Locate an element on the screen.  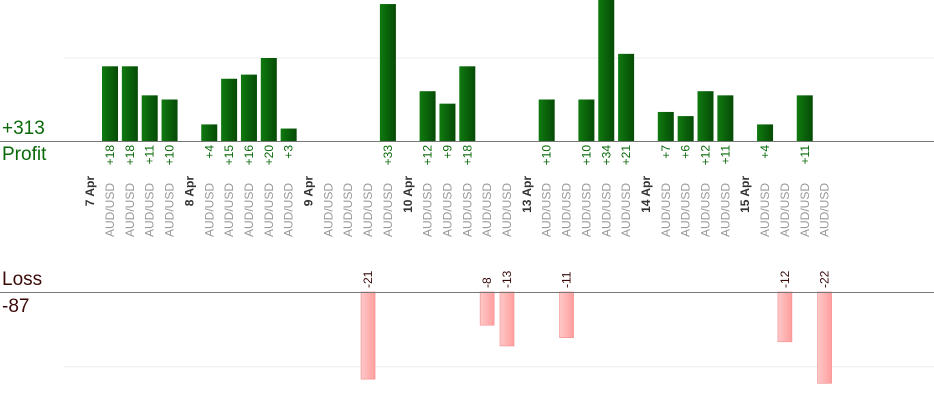
profit-value-label: +3 is located at coordinates (289, 152).